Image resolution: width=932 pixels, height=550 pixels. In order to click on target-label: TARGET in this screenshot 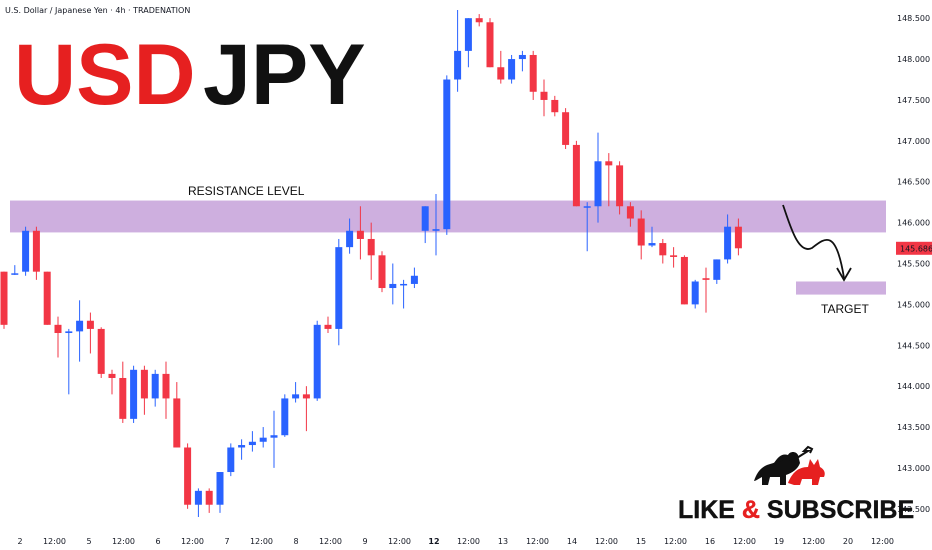, I will do `click(845, 309)`.